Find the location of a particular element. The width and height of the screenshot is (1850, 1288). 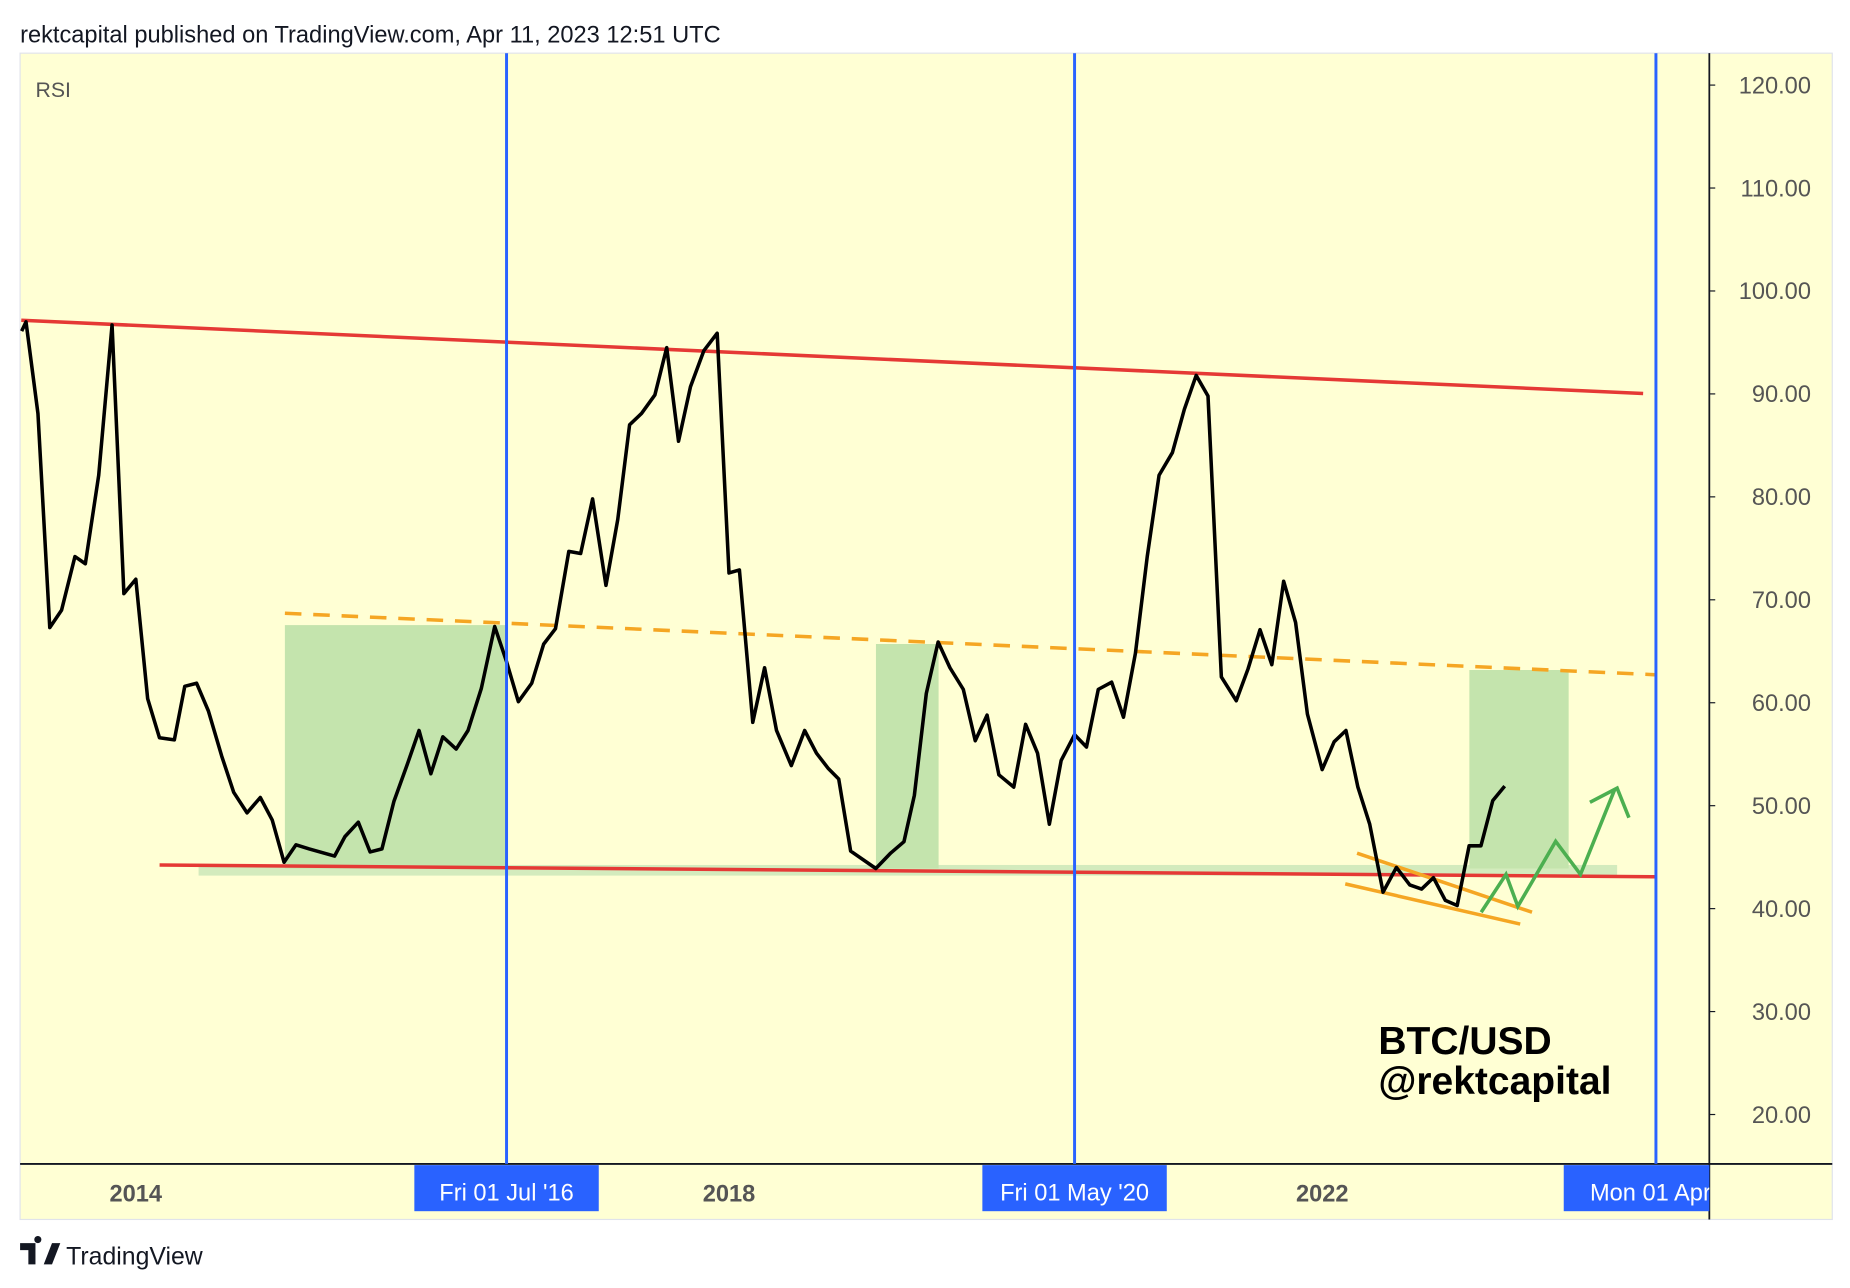

indicator-label: RSI is located at coordinates (52, 90).